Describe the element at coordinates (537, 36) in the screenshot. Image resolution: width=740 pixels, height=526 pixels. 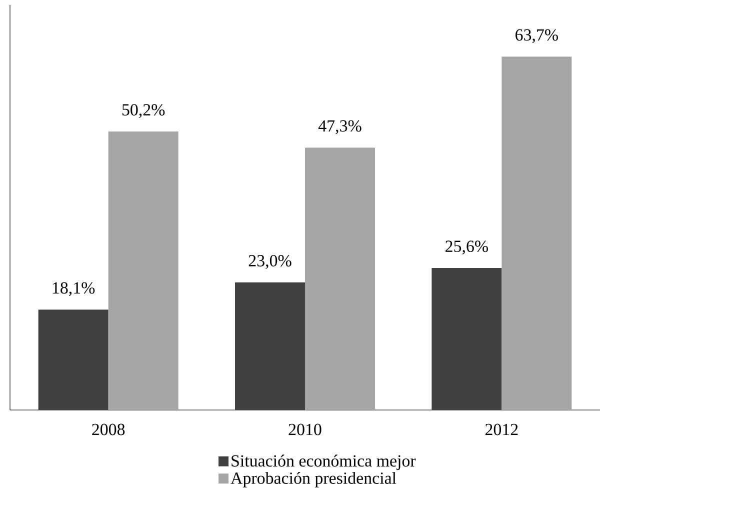
I see `data-label: 63,7%` at that location.